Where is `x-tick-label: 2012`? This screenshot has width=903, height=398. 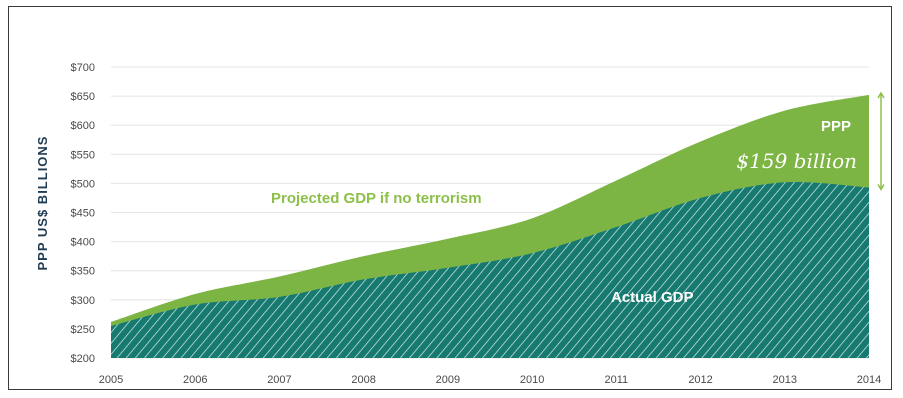
x-tick-label: 2012 is located at coordinates (700, 380).